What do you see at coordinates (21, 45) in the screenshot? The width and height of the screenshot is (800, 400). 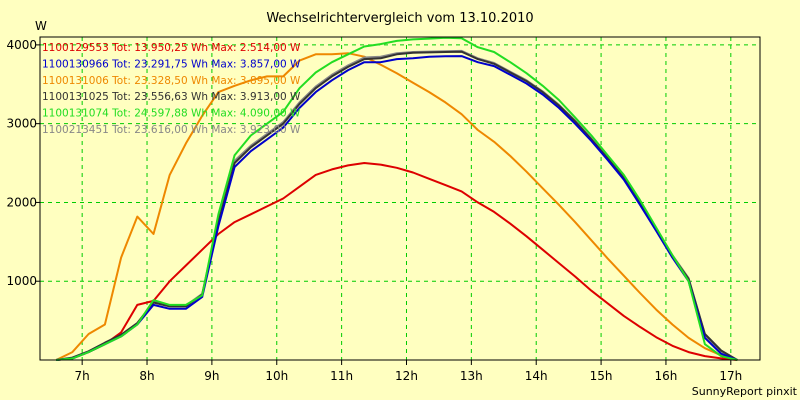 I see `y-tick-label: 4000` at bounding box center [21, 45].